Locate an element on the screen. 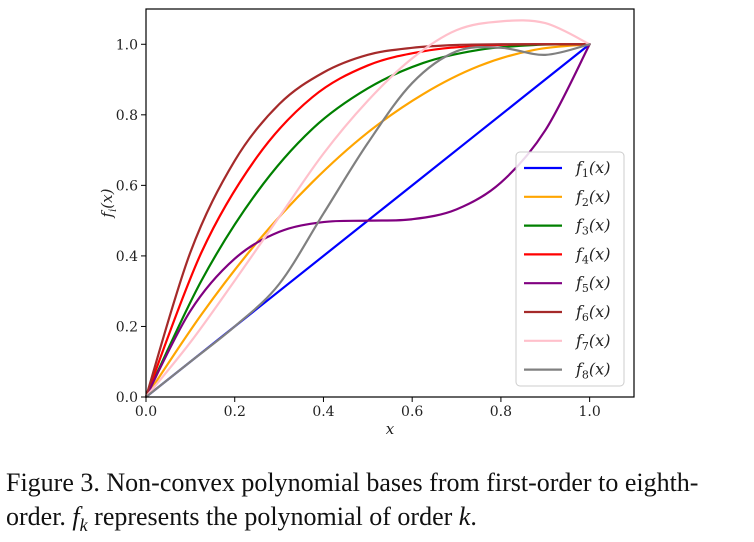 This screenshot has height=542, width=754. legend: f1(x) f2(x) f3(x) f4(x) f5(x) f6(x) f7(x) f8(x) is located at coordinates (570, 269).